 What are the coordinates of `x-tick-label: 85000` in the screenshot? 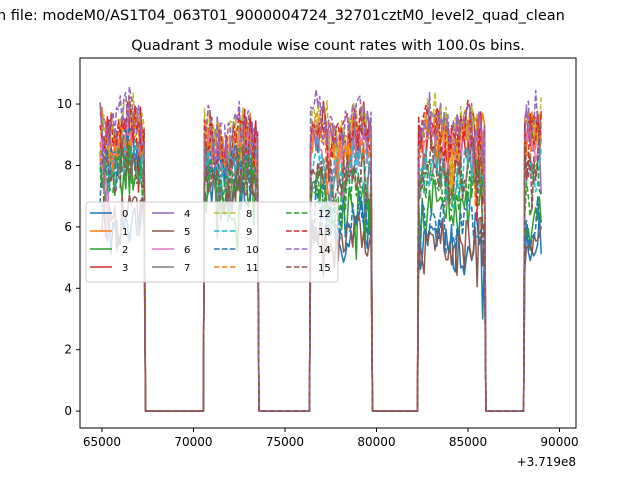 It's located at (468, 442).